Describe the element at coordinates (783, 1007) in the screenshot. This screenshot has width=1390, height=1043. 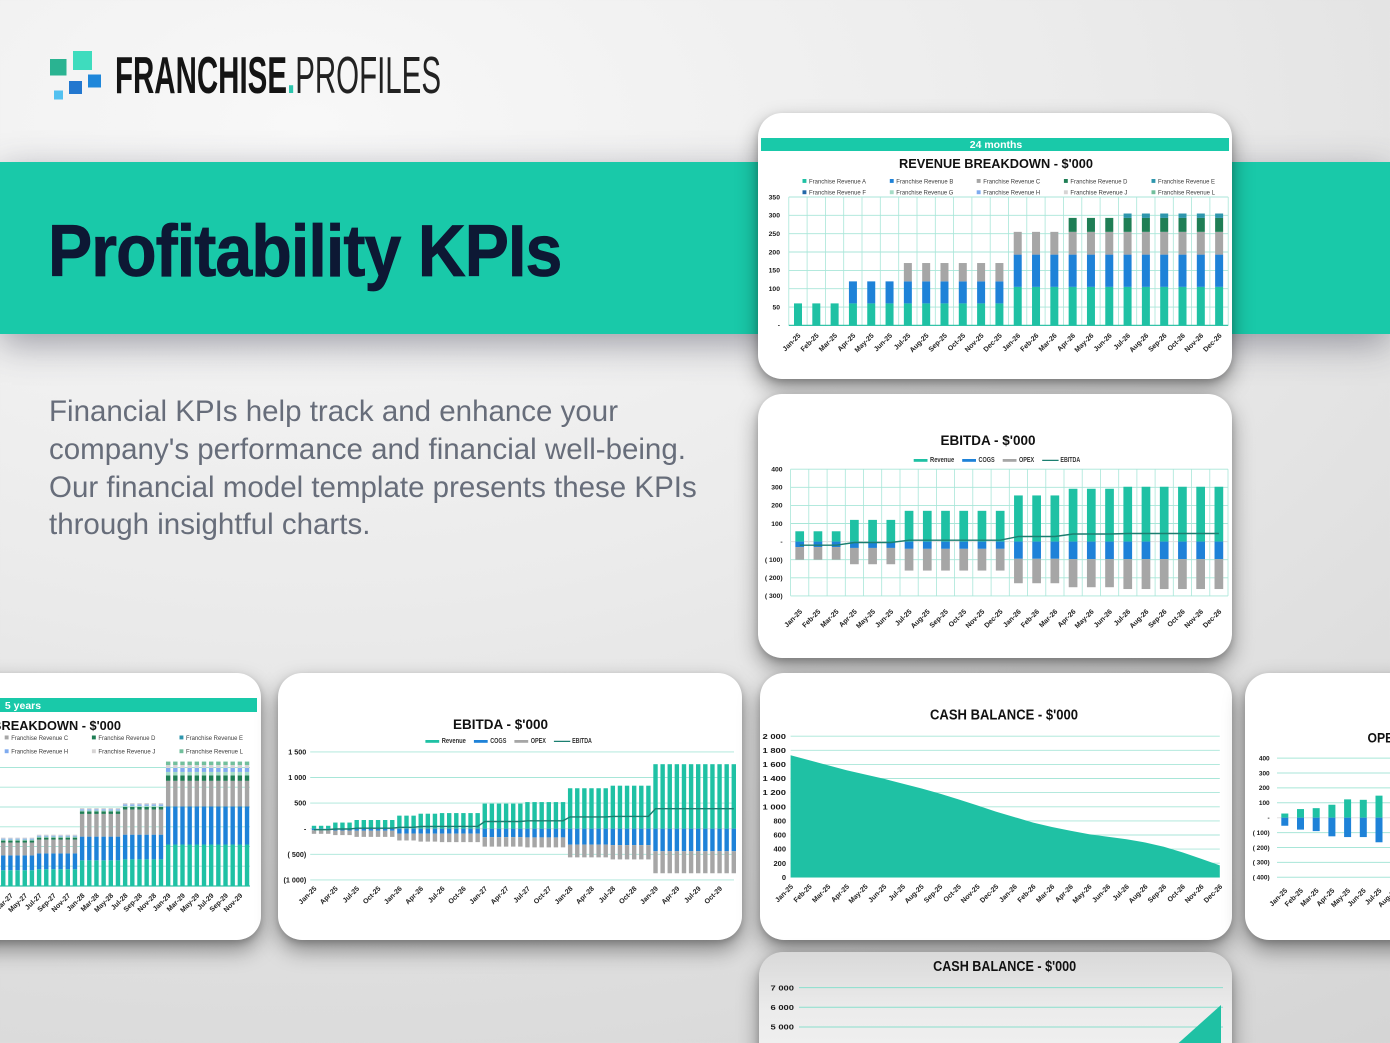
I see `svg-text: 6 000` at that location.